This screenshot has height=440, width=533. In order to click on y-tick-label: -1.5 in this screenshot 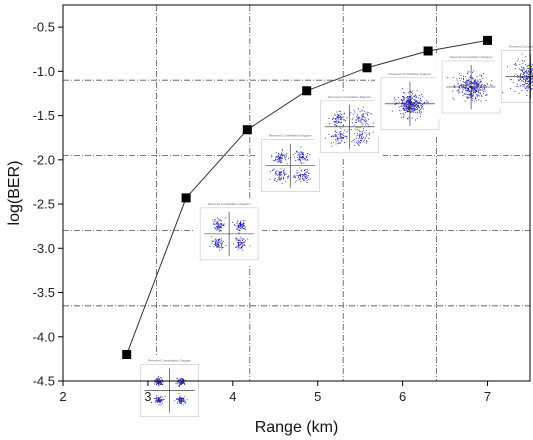, I will do `click(44, 115)`.